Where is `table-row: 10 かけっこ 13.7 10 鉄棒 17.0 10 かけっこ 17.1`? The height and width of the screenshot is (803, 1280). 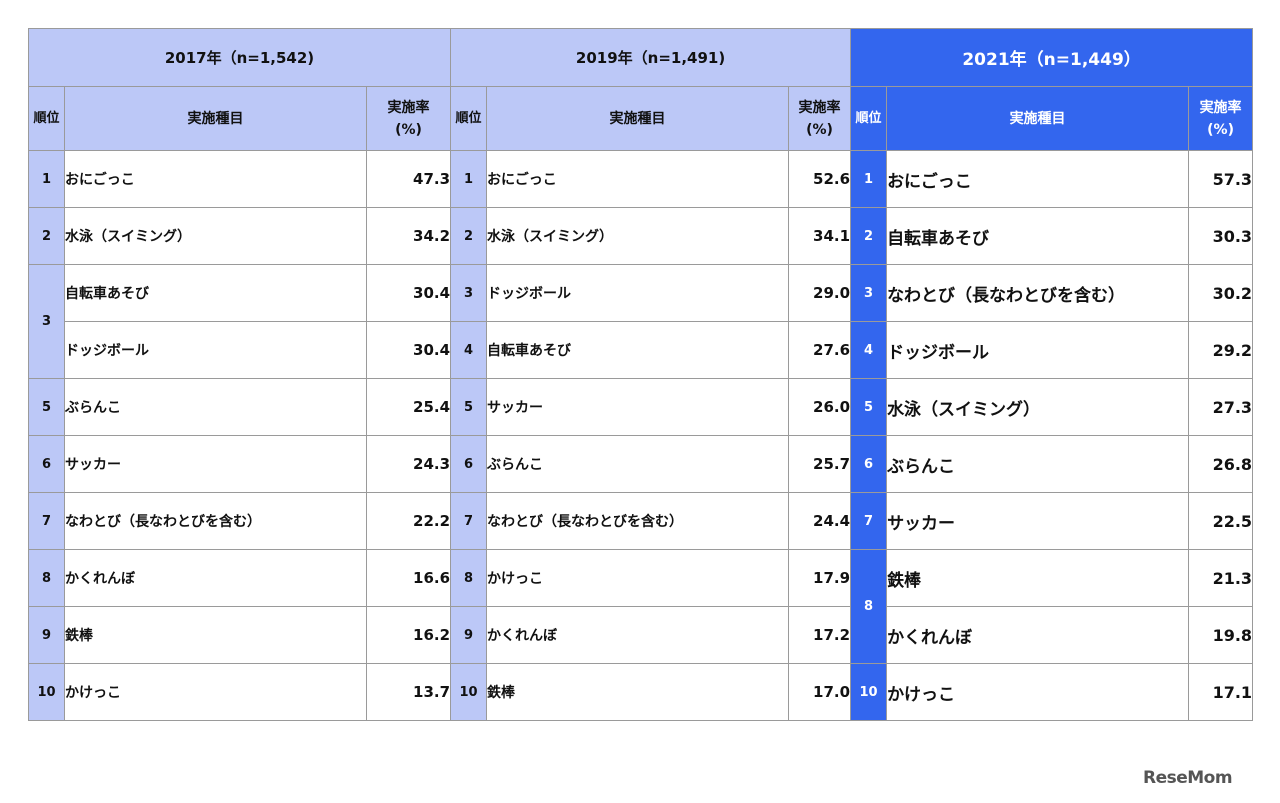
table-row: 10 かけっこ 13.7 10 鉄棒 17.0 10 かけっこ 17.1 is located at coordinates (641, 692).